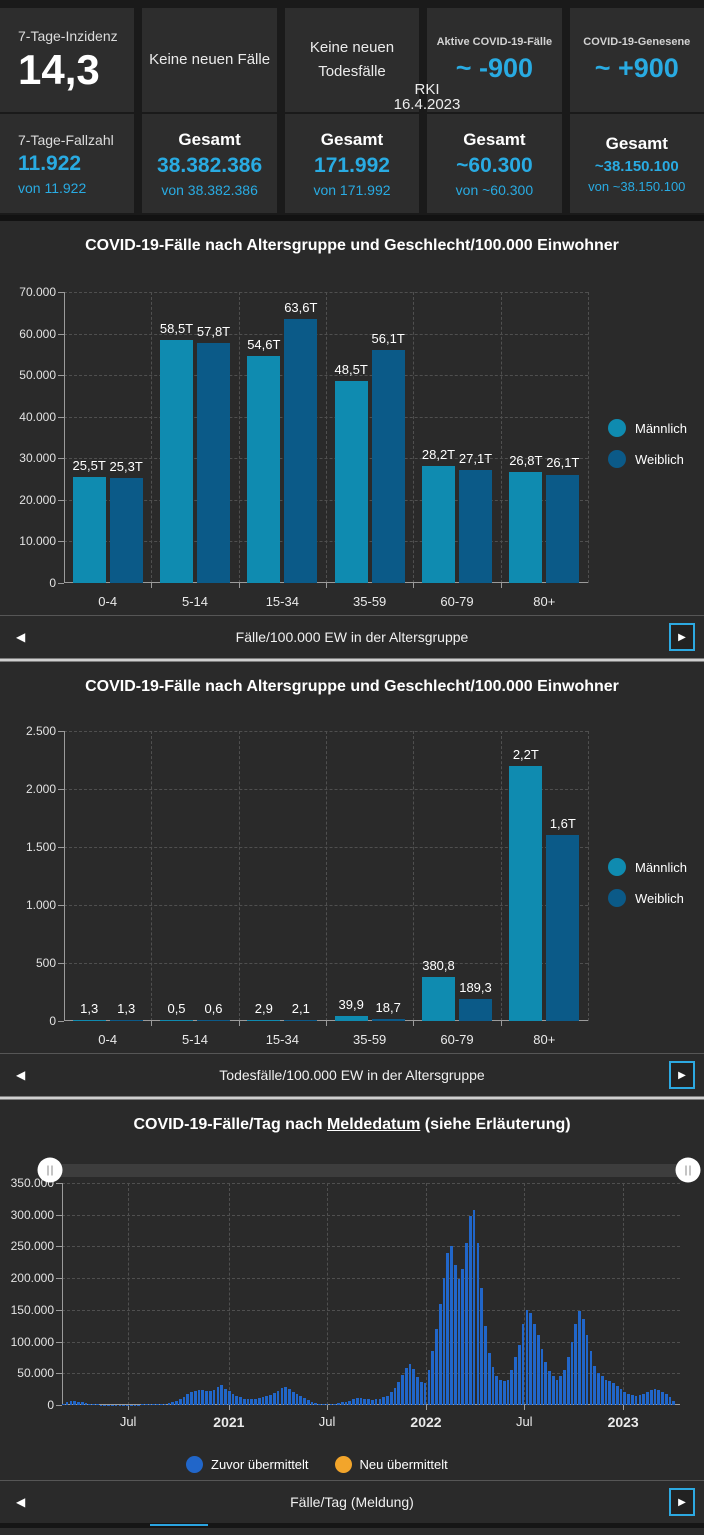  I want to click on time-slider-handle-left, so click(50, 1170).